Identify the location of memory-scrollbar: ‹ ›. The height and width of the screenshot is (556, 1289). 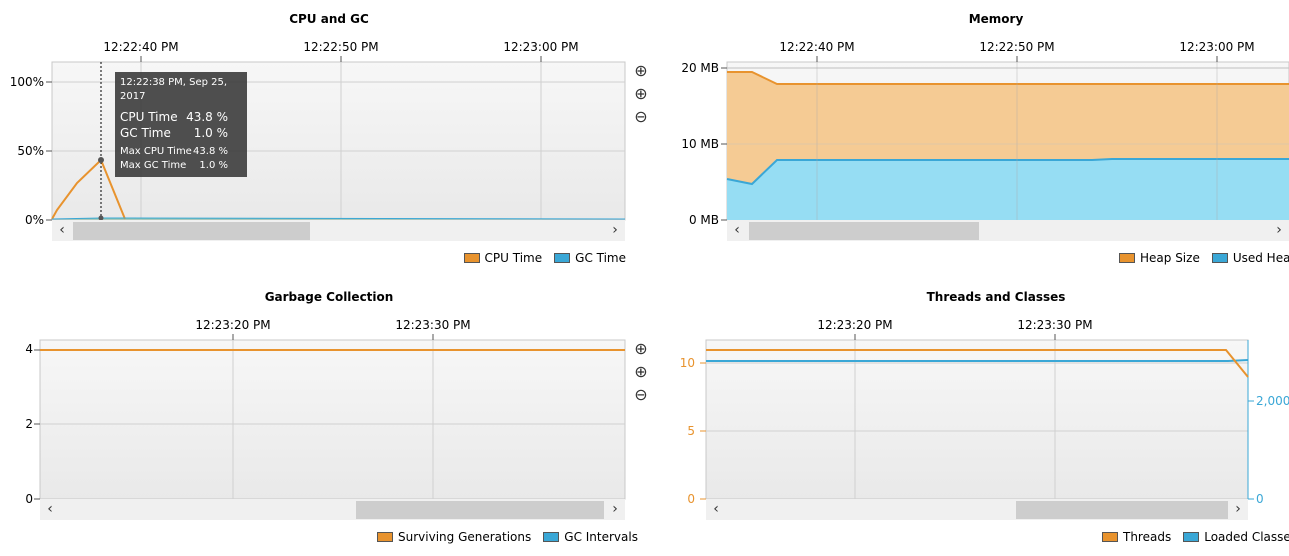
(1008, 230).